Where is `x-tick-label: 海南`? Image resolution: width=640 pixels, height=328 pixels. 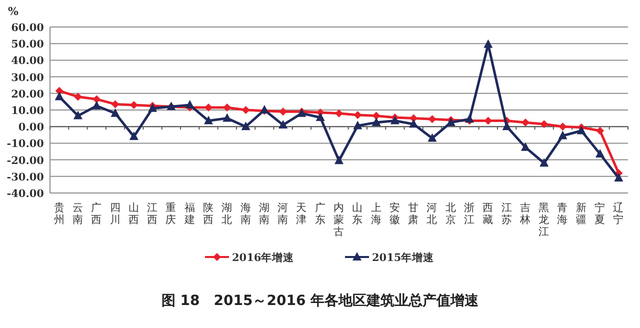
x-tick-label: 海南 is located at coordinates (246, 214).